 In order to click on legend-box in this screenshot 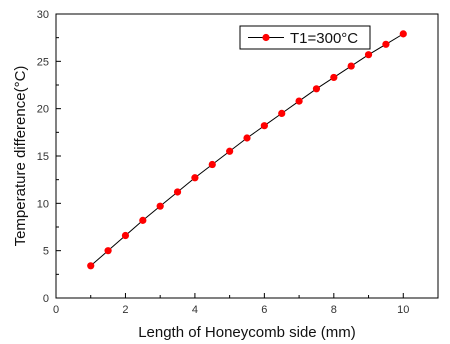, I will do `click(305, 37)`.